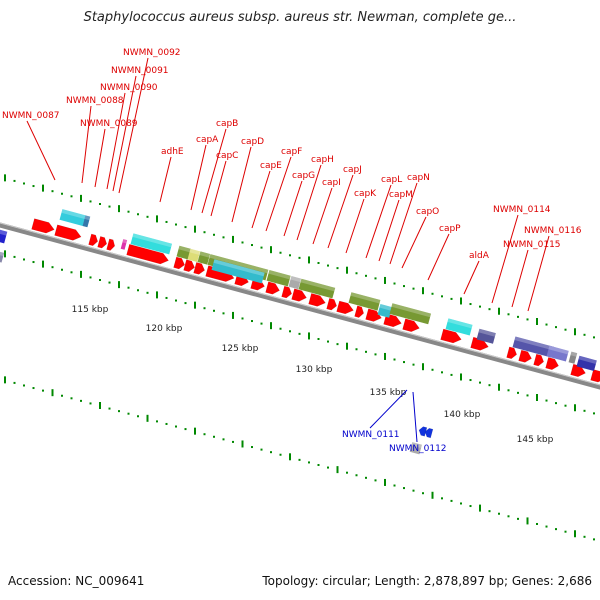 The width and height of the screenshot is (600, 600). What do you see at coordinates (553, 231) in the screenshot?
I see `gene-label: NWMN_0116` at bounding box center [553, 231].